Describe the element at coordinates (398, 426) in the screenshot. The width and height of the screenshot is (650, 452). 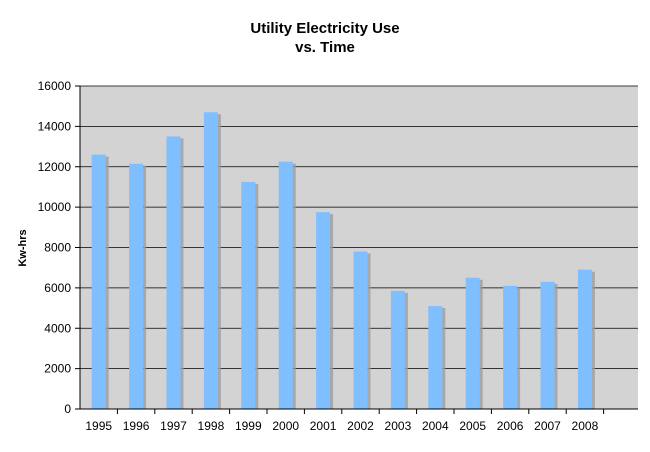
I see `x-tick-label-2003: 2003` at that location.